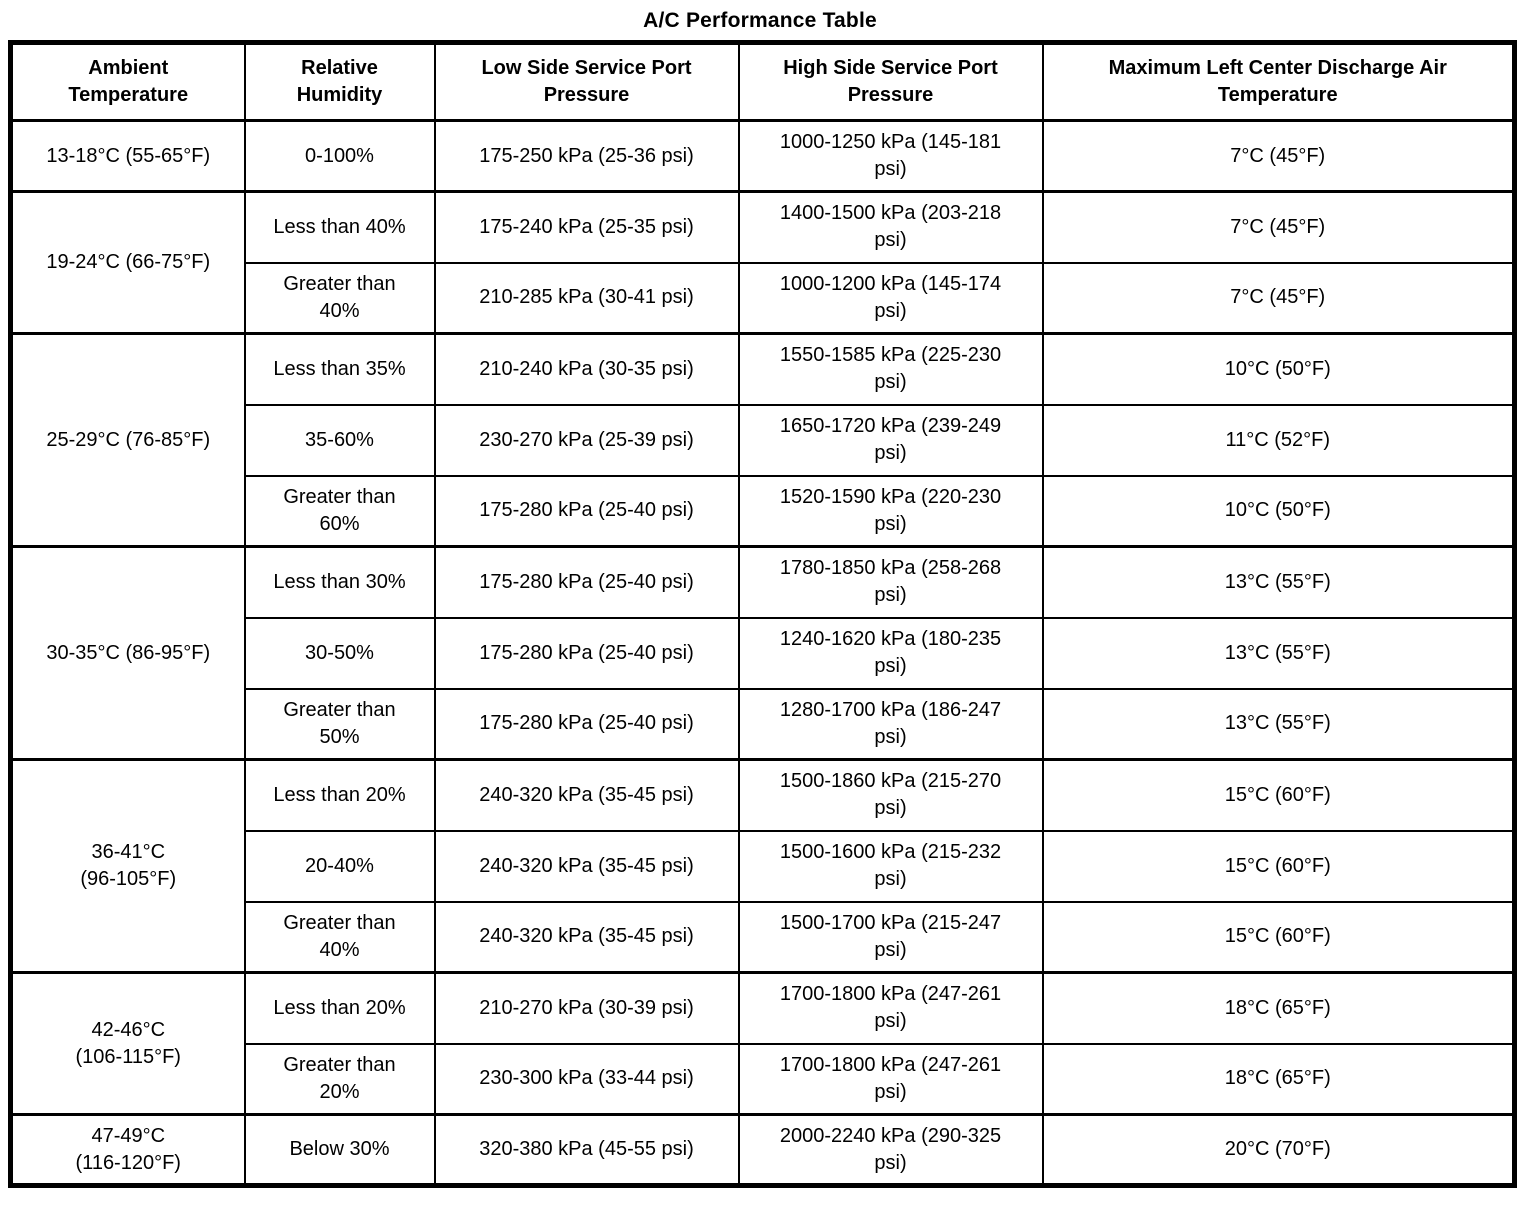 This screenshot has height=1210, width=1520. What do you see at coordinates (339, 81) in the screenshot?
I see `header-relative-humidity: Relative Humidity` at bounding box center [339, 81].